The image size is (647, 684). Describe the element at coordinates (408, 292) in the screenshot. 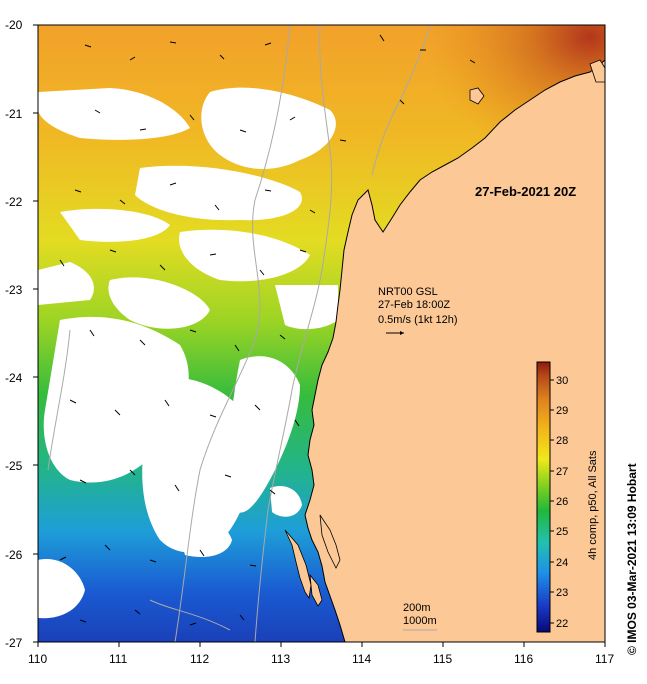

I see `current-source: NRT00 GSL` at that location.